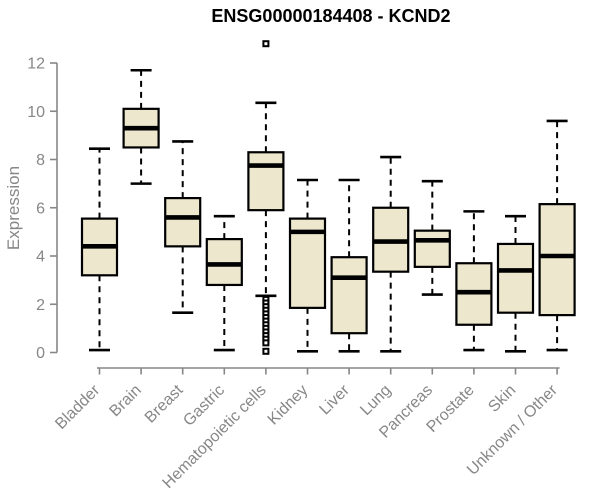 The image size is (600, 500). I want to click on y-tick-label: 10, so click(36, 112).